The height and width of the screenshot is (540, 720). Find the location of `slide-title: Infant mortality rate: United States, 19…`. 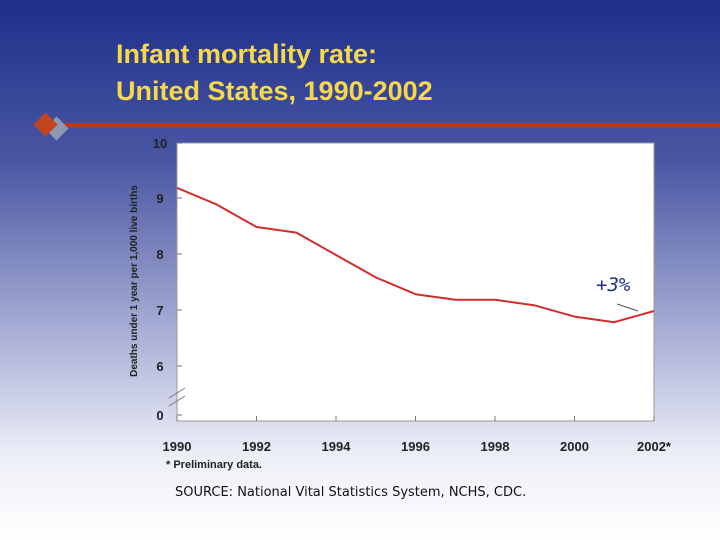

slide-title: Infant mortality rate: United States, 19… is located at coordinates (274, 73).